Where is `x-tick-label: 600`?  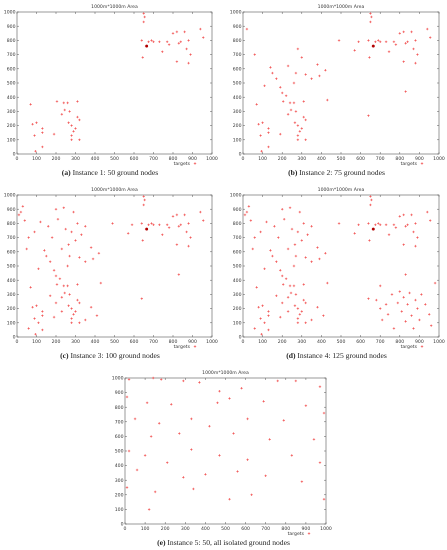 x-tick-label: 600 is located at coordinates (134, 342).